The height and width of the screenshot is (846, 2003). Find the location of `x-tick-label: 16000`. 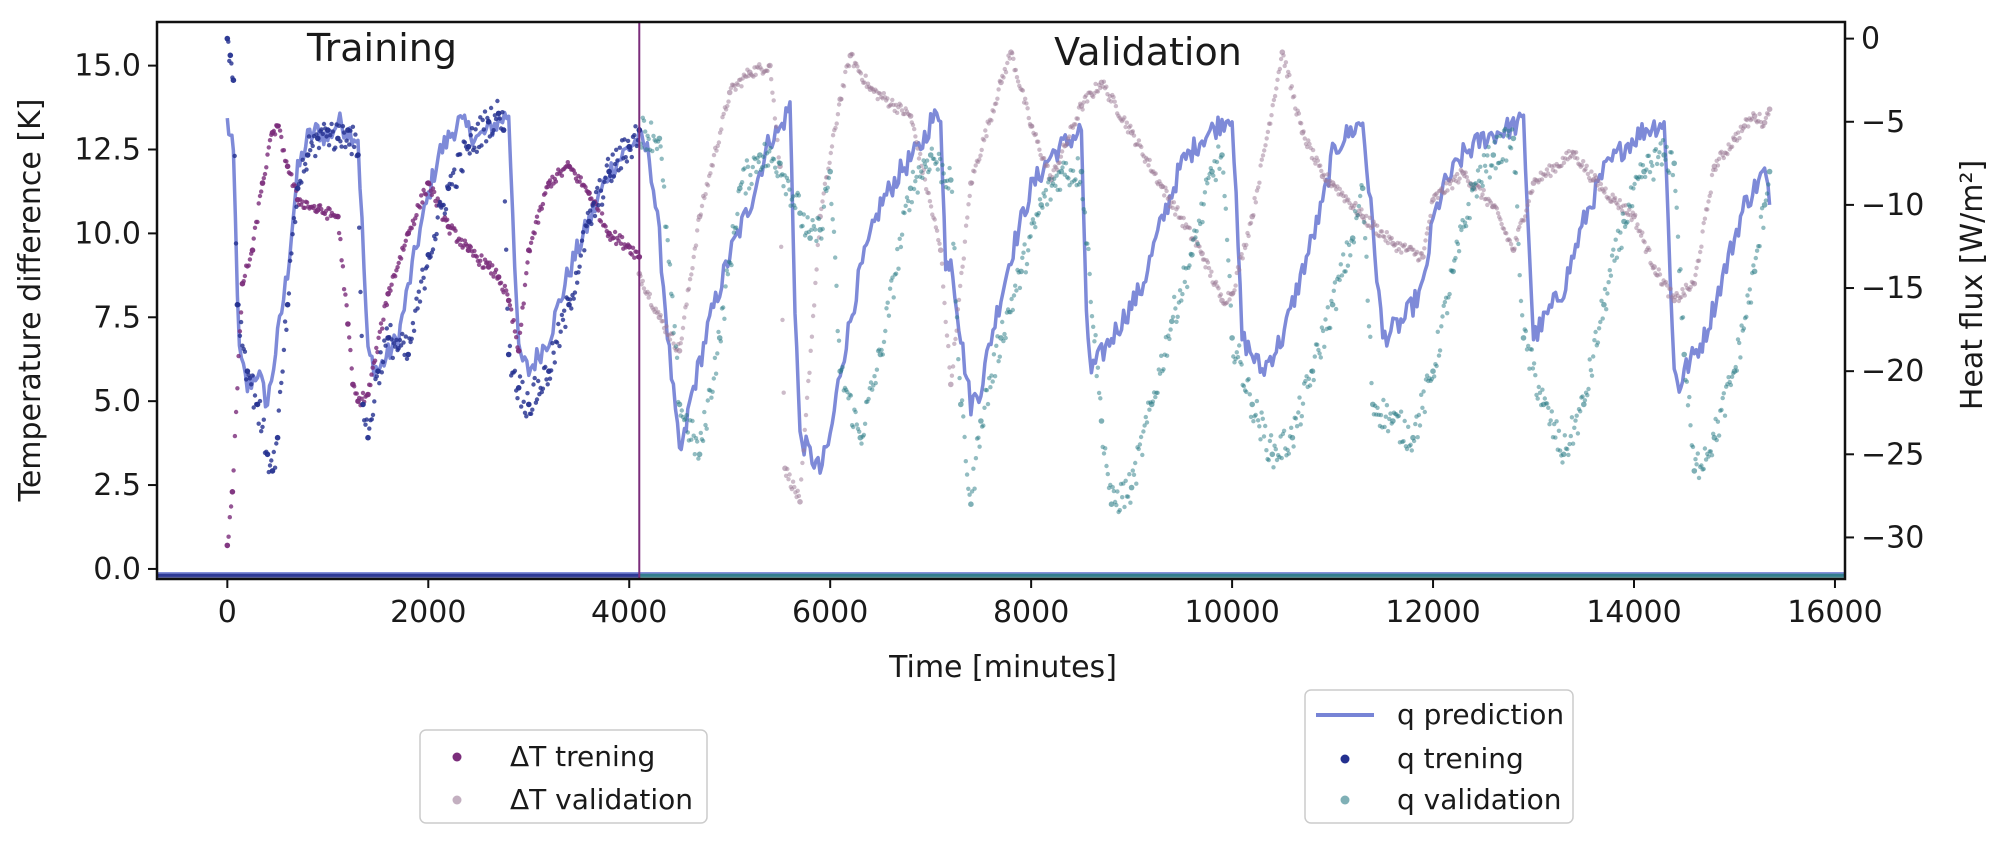

x-tick-label: 16000 is located at coordinates (1834, 612).